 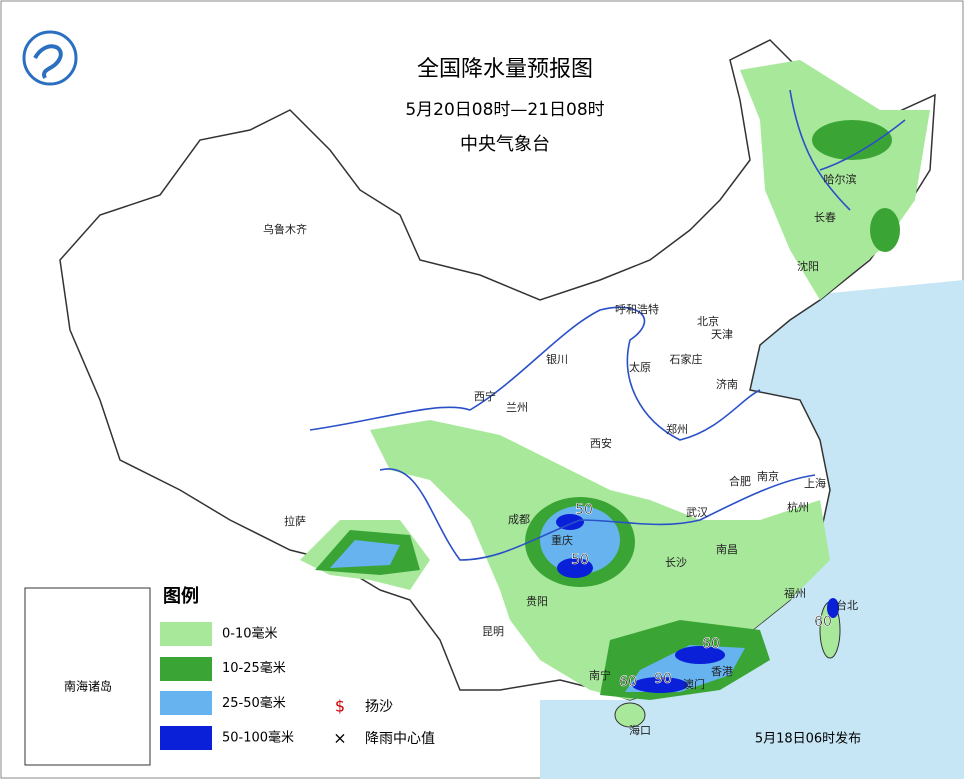 What do you see at coordinates (557, 359) in the screenshot?
I see `city-label: 银川` at bounding box center [557, 359].